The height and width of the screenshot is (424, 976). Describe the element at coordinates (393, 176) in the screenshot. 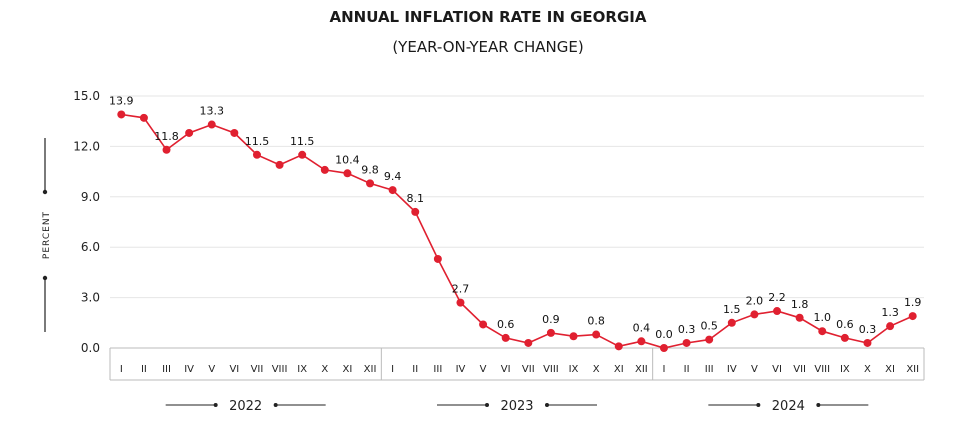

I see `data-label: 9.4` at that location.